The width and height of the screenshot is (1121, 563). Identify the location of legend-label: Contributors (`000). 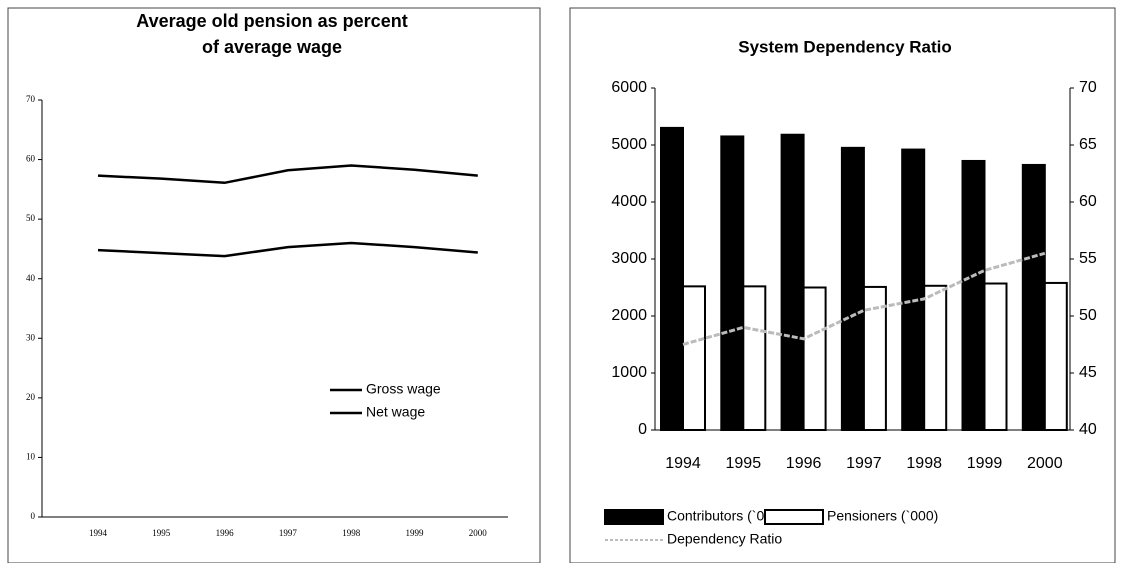
(726, 516).